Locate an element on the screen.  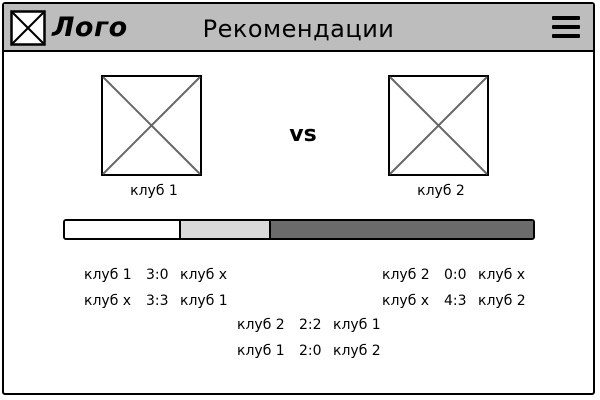
result-score: 3:0 is located at coordinates (157, 275).